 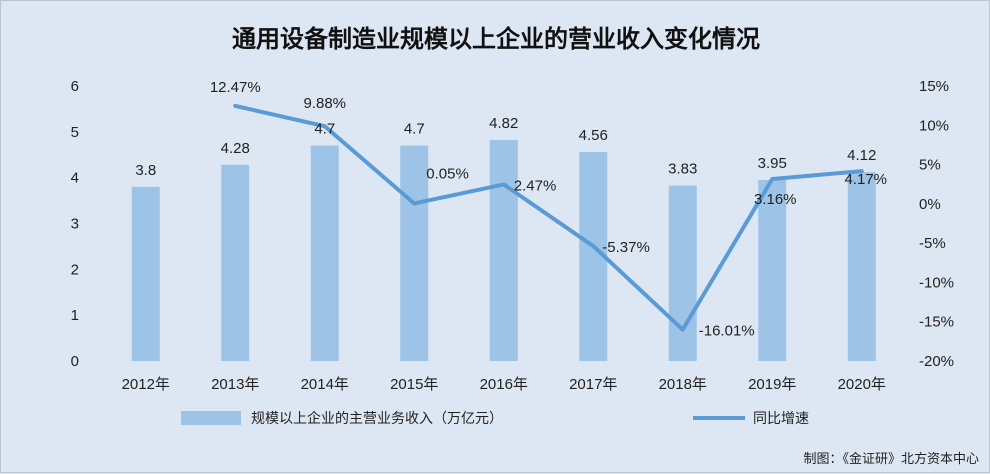 I want to click on left-axis-tick-label: 0, so click(x=75, y=361).